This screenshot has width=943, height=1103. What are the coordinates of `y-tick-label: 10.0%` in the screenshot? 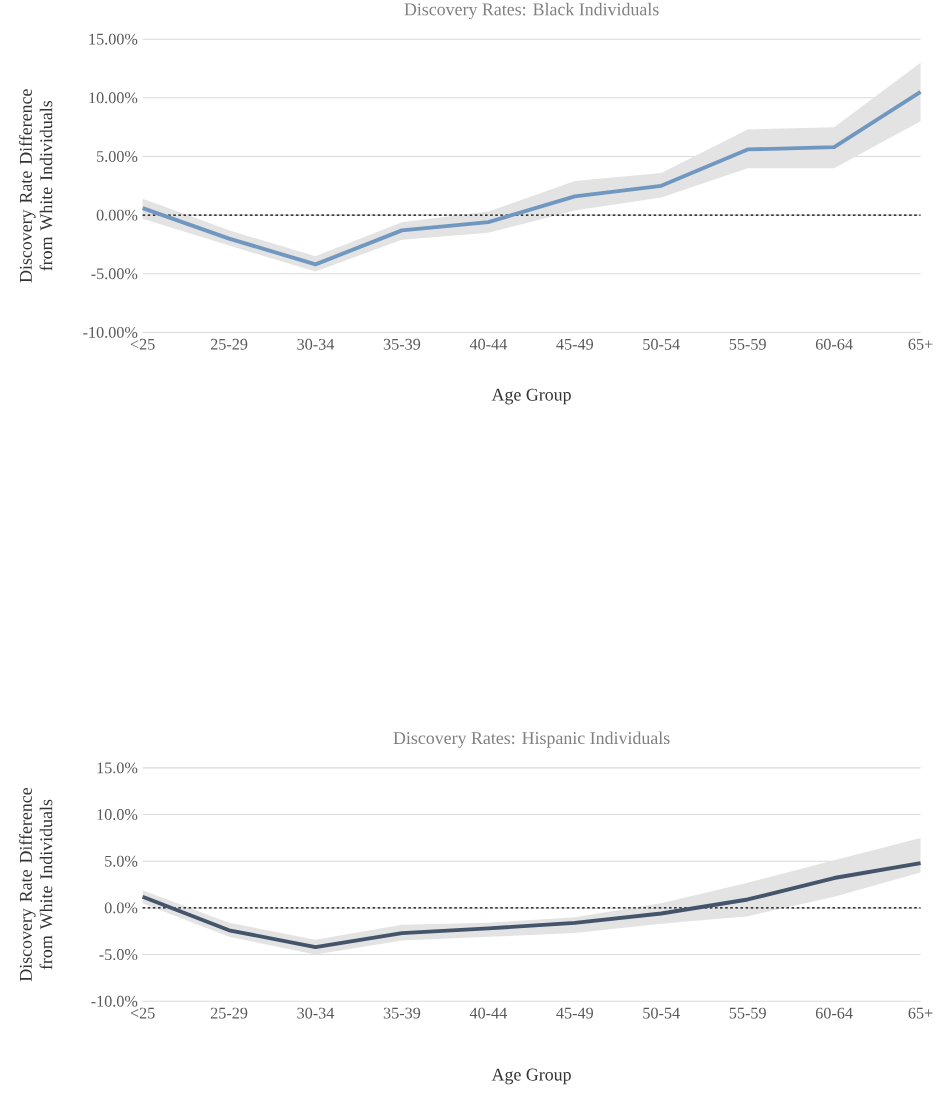 It's located at (117, 815).